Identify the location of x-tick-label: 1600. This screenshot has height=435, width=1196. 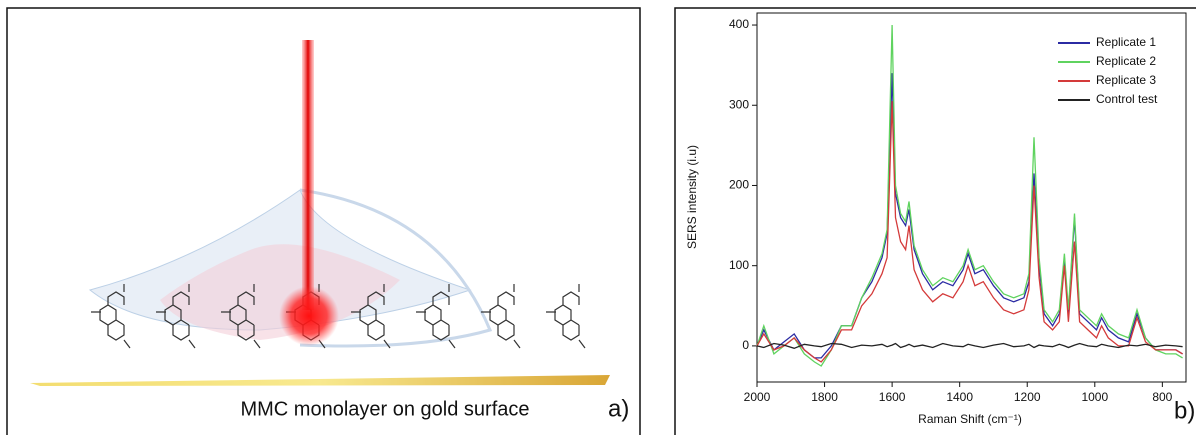
(892, 397).